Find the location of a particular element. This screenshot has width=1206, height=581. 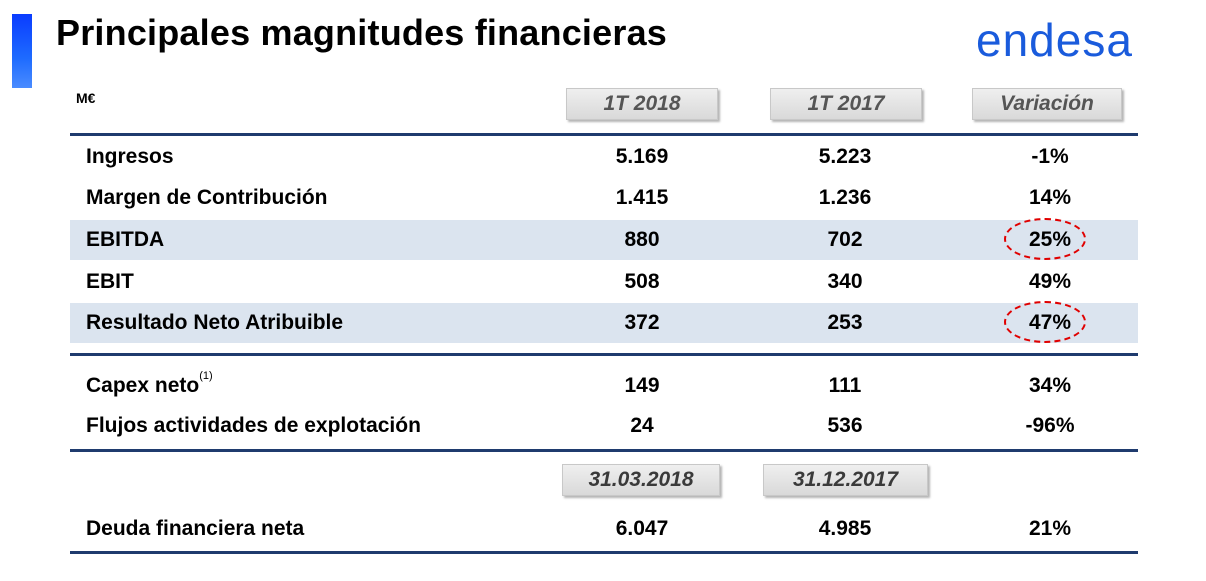

row-highlight-resultado is located at coordinates (604, 323).